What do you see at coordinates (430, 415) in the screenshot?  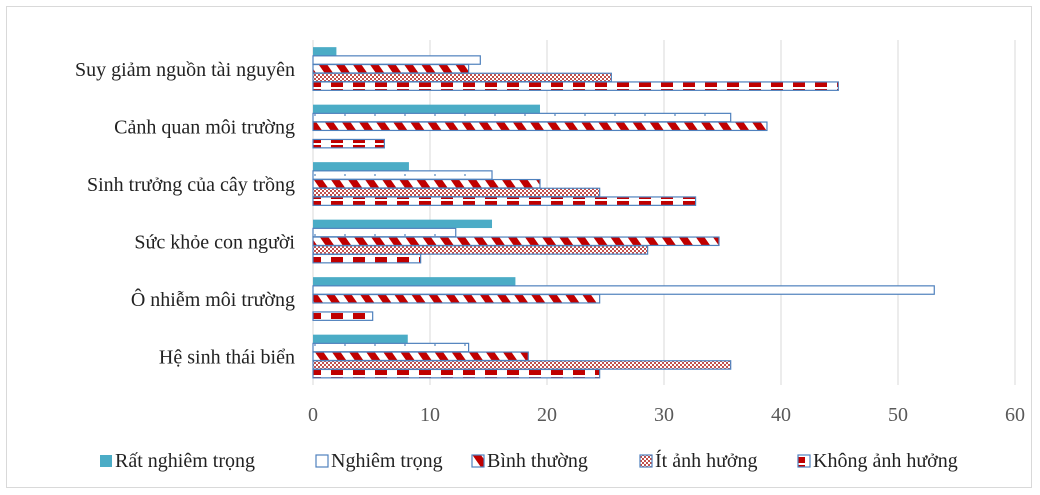 I see `x-tick-label: 10` at bounding box center [430, 415].